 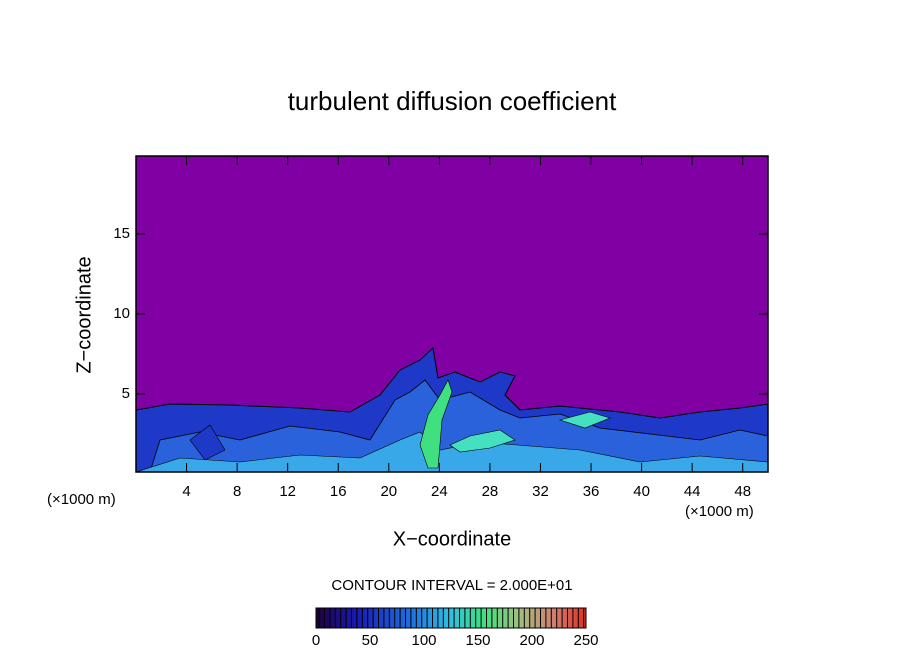 I want to click on x-tick-label: 32, so click(x=540, y=491).